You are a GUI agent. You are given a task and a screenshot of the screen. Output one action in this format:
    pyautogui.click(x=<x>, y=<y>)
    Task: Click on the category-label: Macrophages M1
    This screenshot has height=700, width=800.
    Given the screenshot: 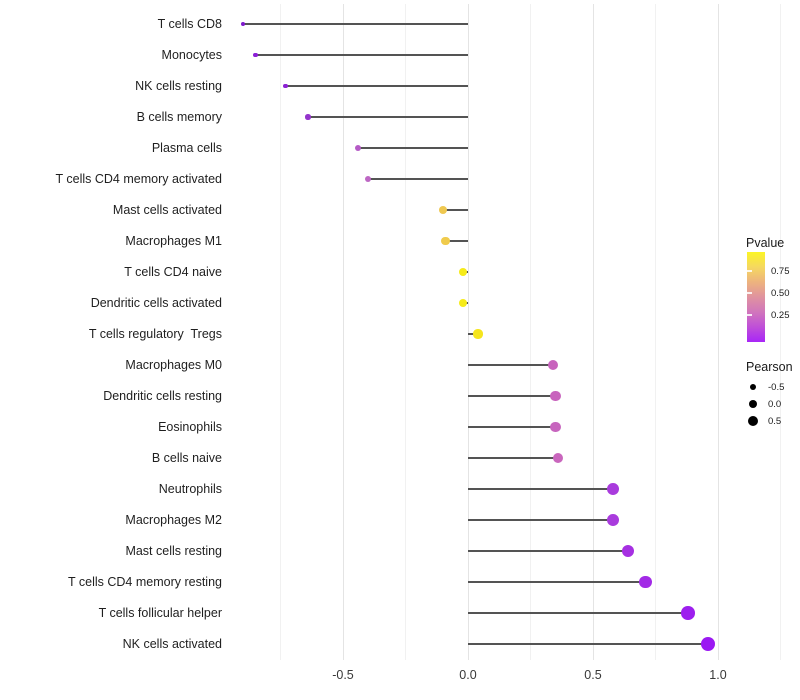 What is the action you would take?
    pyautogui.click(x=173, y=241)
    